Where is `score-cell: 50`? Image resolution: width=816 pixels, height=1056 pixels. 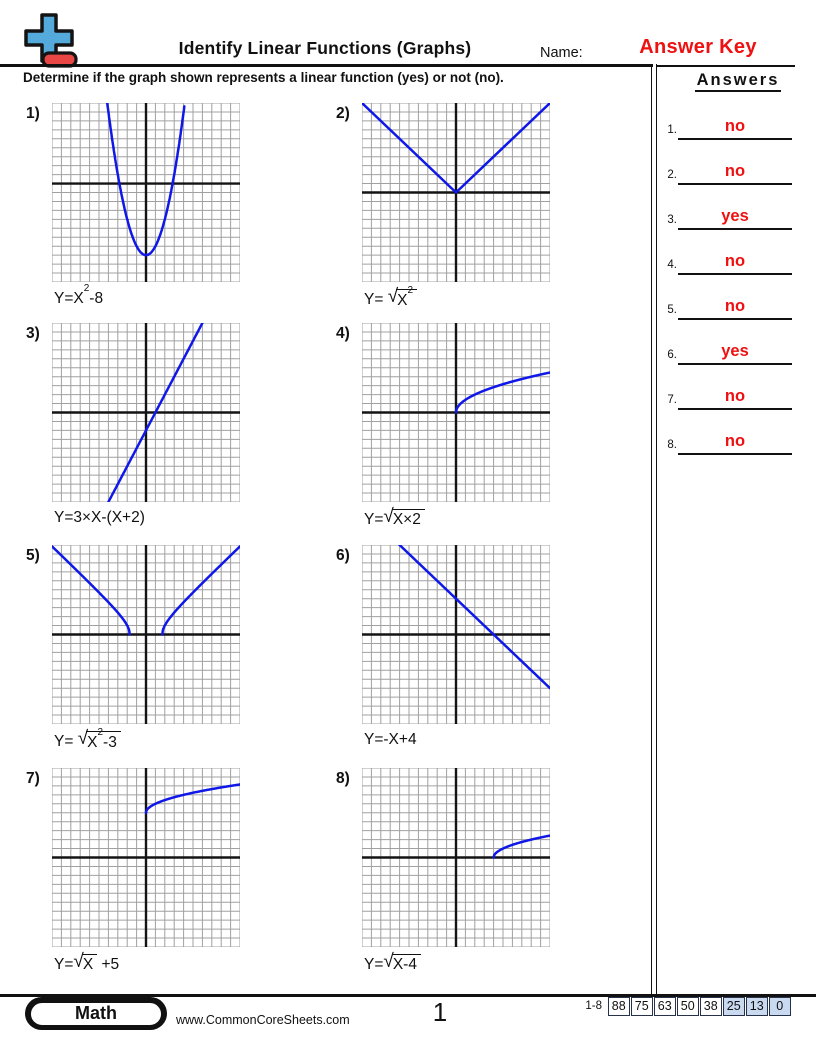 score-cell: 50 is located at coordinates (688, 1006).